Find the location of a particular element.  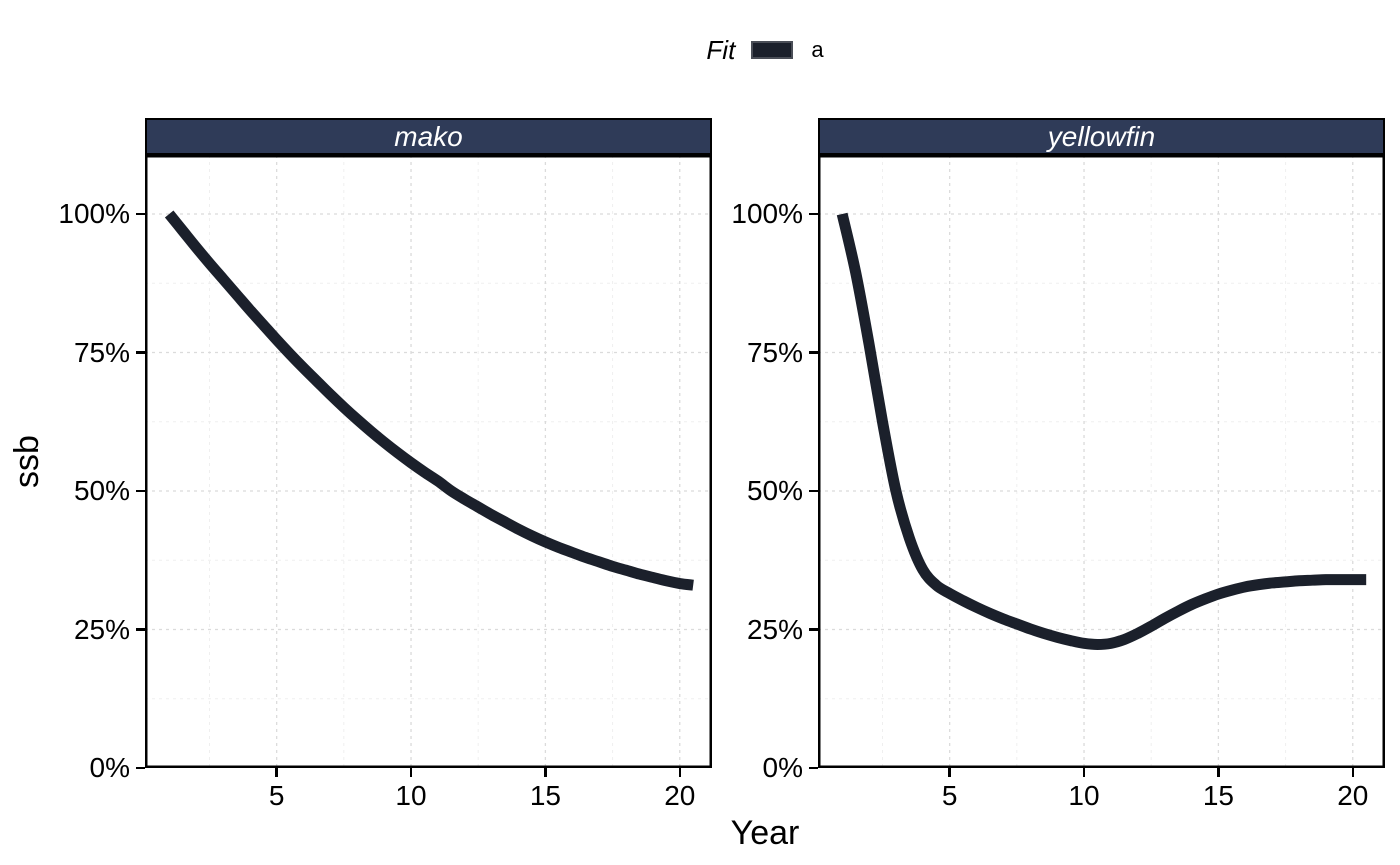

x-axis-title: Year is located at coordinates (765, 833).